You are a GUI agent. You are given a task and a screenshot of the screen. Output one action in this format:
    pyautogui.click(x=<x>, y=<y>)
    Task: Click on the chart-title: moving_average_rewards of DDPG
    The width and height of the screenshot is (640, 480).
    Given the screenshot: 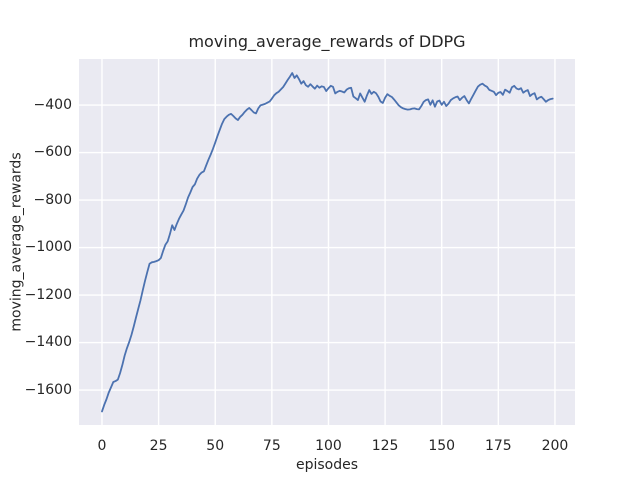 What is the action you would take?
    pyautogui.click(x=327, y=41)
    